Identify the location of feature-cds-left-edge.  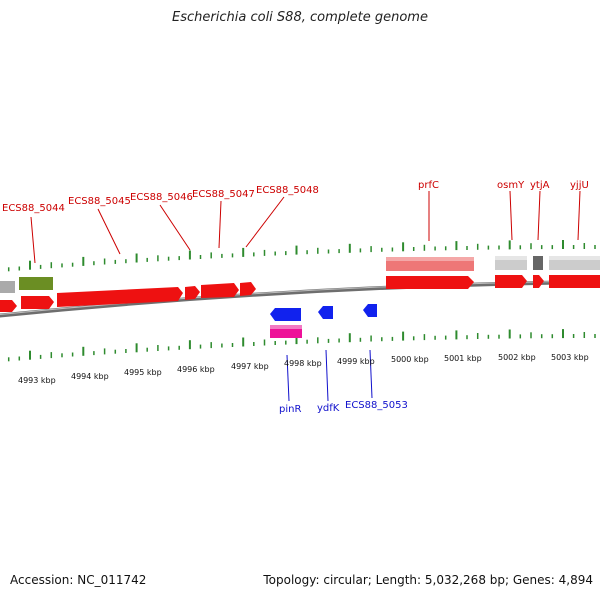
(8, 306).